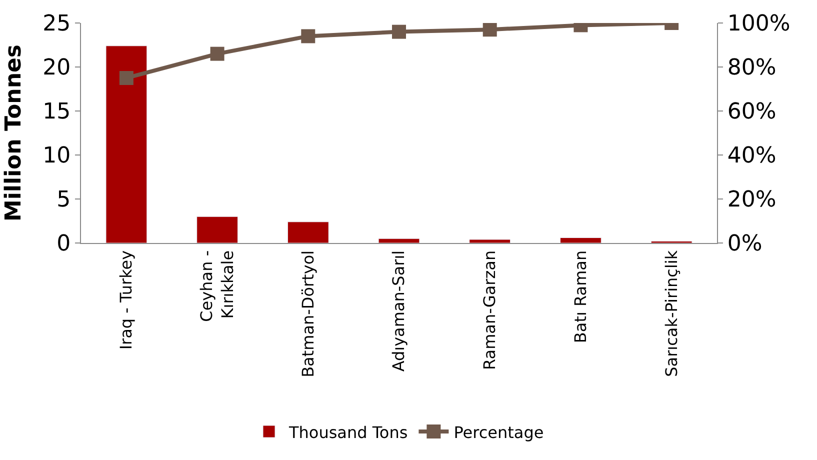  Describe the element at coordinates (63, 244) in the screenshot. I see `y-tick-label: 0` at that location.